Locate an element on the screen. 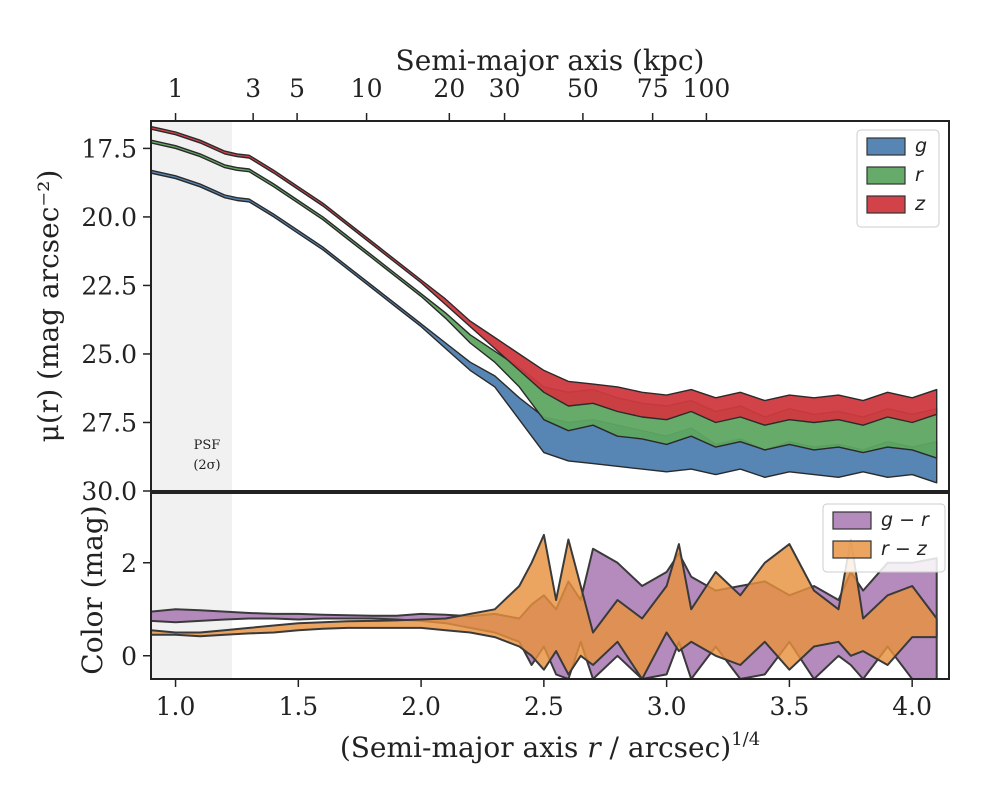  kpc-axis: 1 3 5 10 20 30 50 75 100 is located at coordinates (449, 97).